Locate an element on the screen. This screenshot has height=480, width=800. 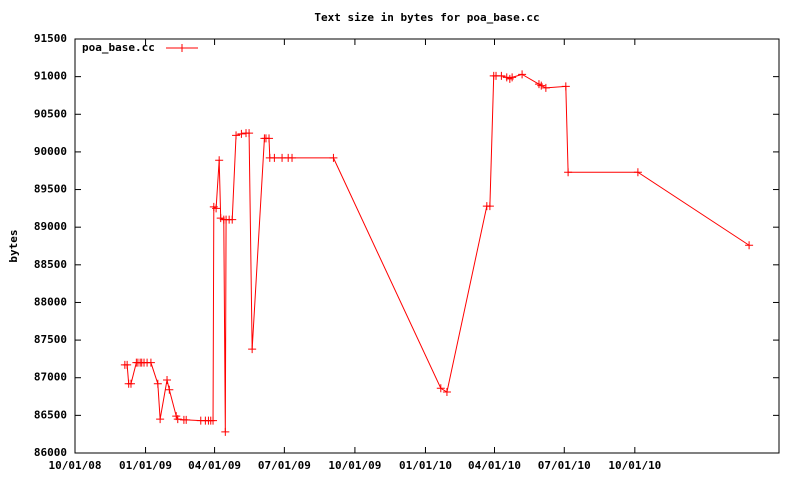
y-tick-label: 87500 is located at coordinates (50, 339).